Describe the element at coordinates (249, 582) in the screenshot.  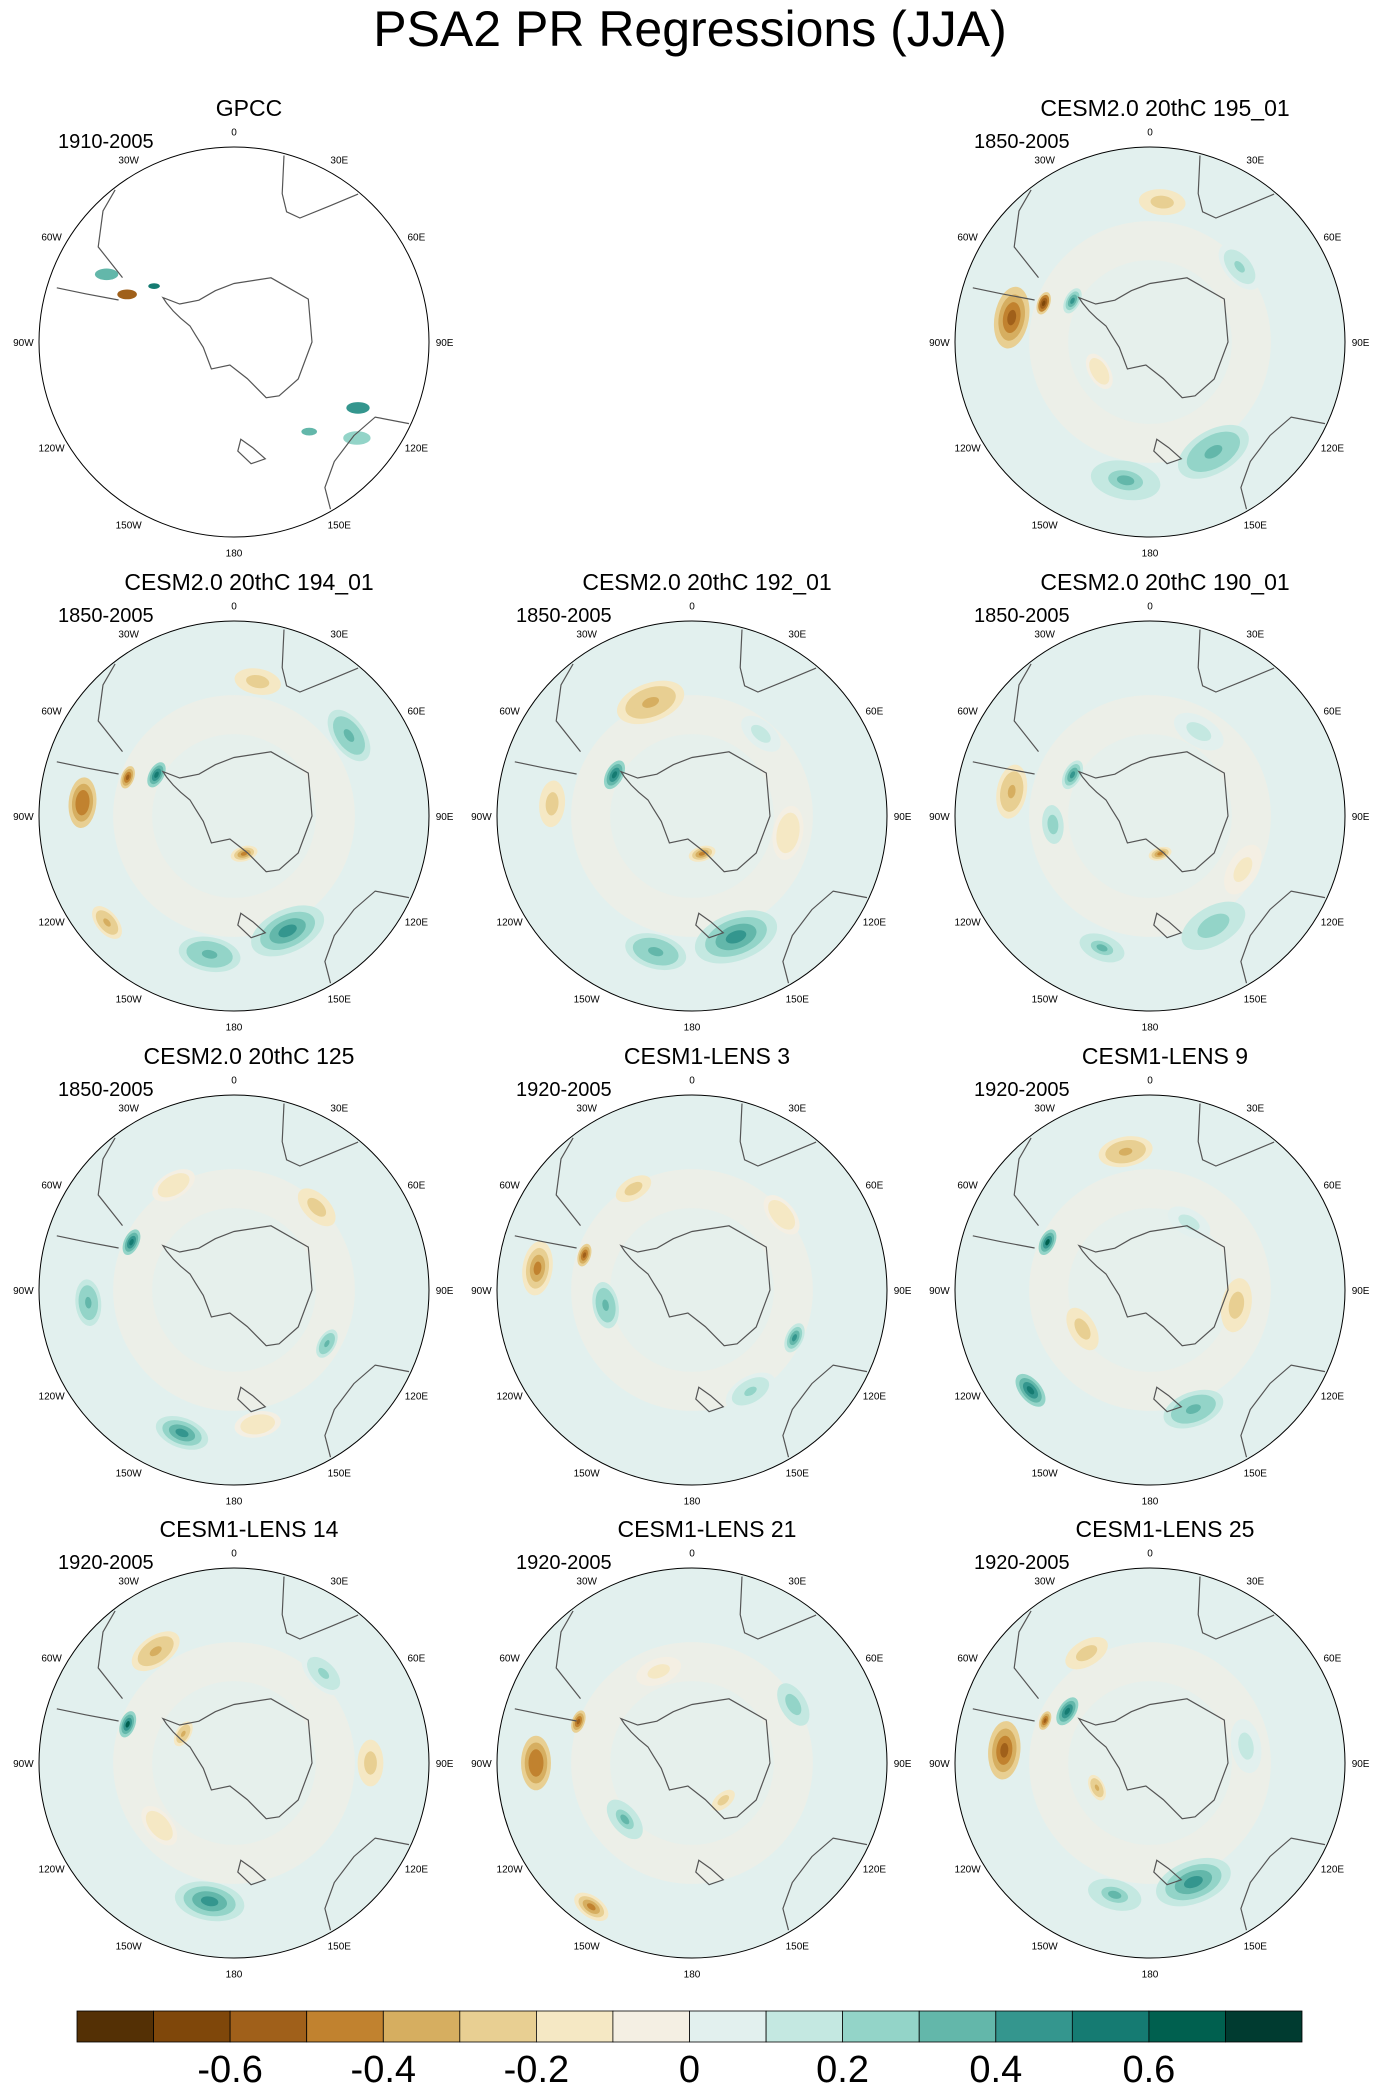
I see `panel-title: CESM2.0 20thC 194_01` at that location.